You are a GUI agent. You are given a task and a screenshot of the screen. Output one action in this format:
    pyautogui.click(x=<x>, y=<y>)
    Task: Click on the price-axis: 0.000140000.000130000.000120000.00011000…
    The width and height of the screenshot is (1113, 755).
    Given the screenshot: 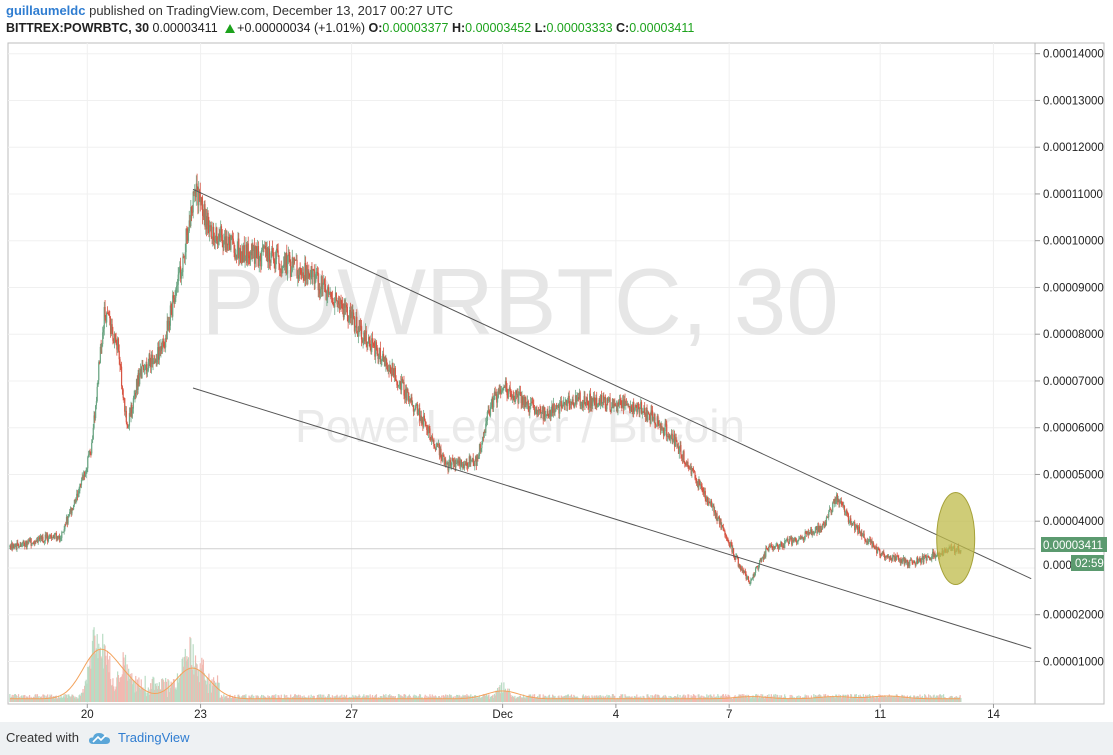 What is the action you would take?
    pyautogui.click(x=1069, y=373)
    